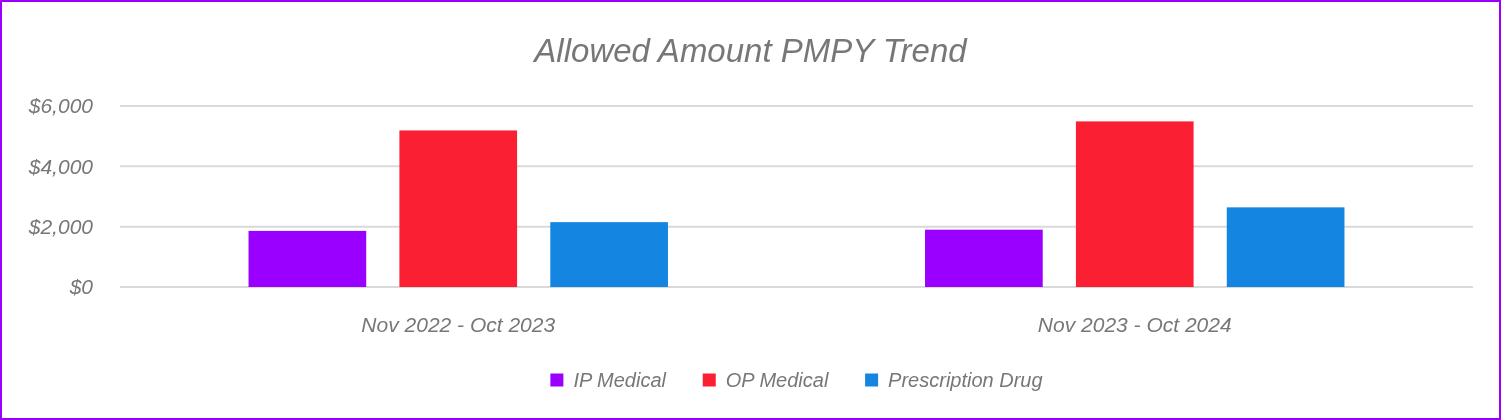 Image resolution: width=1501 pixels, height=420 pixels. What do you see at coordinates (60, 227) in the screenshot?
I see `y-tick-label: $2,000` at bounding box center [60, 227].